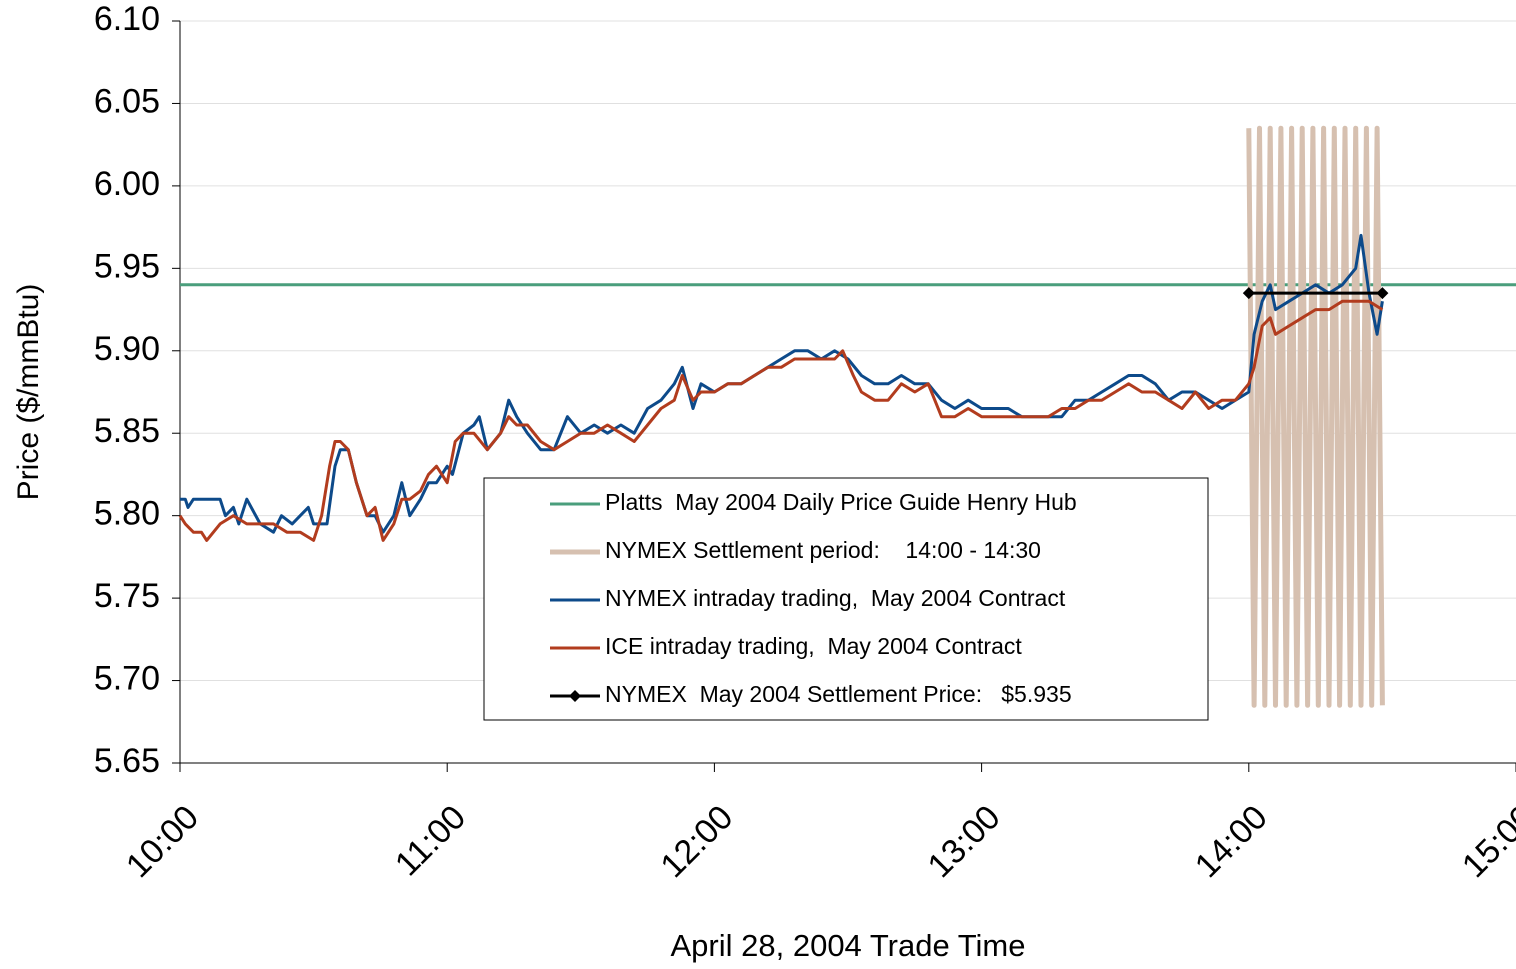 The width and height of the screenshot is (1516, 969). What do you see at coordinates (1231, 841) in the screenshot?
I see `x-tick-label: 14:00` at bounding box center [1231, 841].